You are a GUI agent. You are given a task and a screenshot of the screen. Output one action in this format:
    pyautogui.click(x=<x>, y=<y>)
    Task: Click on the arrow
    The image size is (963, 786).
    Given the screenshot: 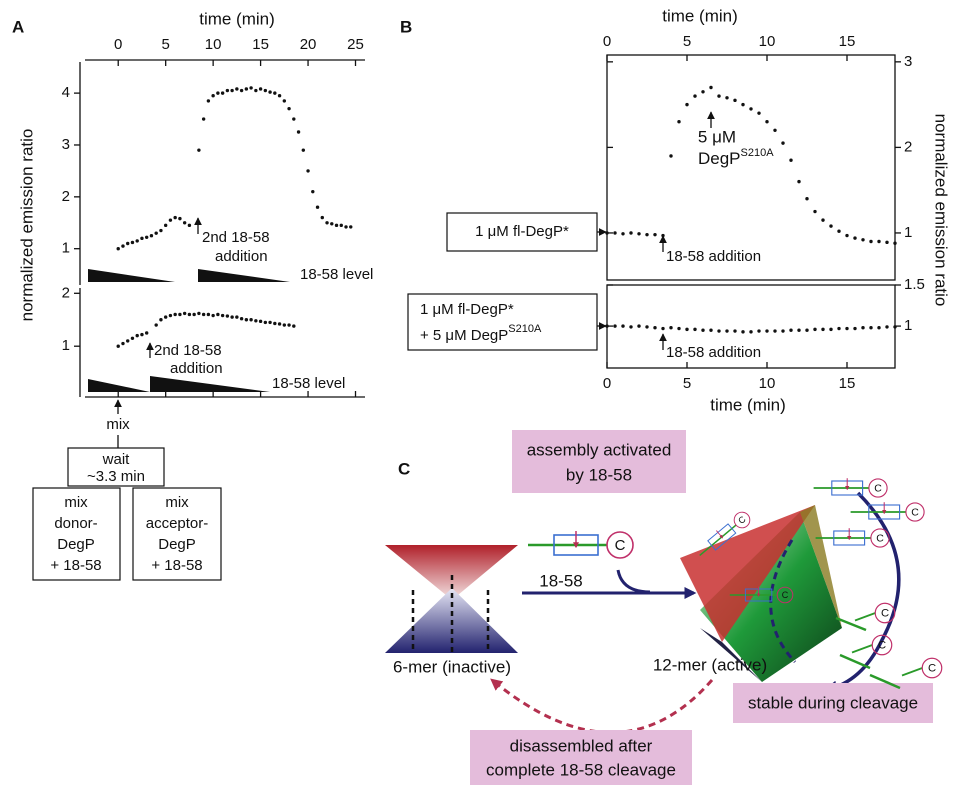 What is the action you would take?
    pyautogui.click(x=633, y=581)
    